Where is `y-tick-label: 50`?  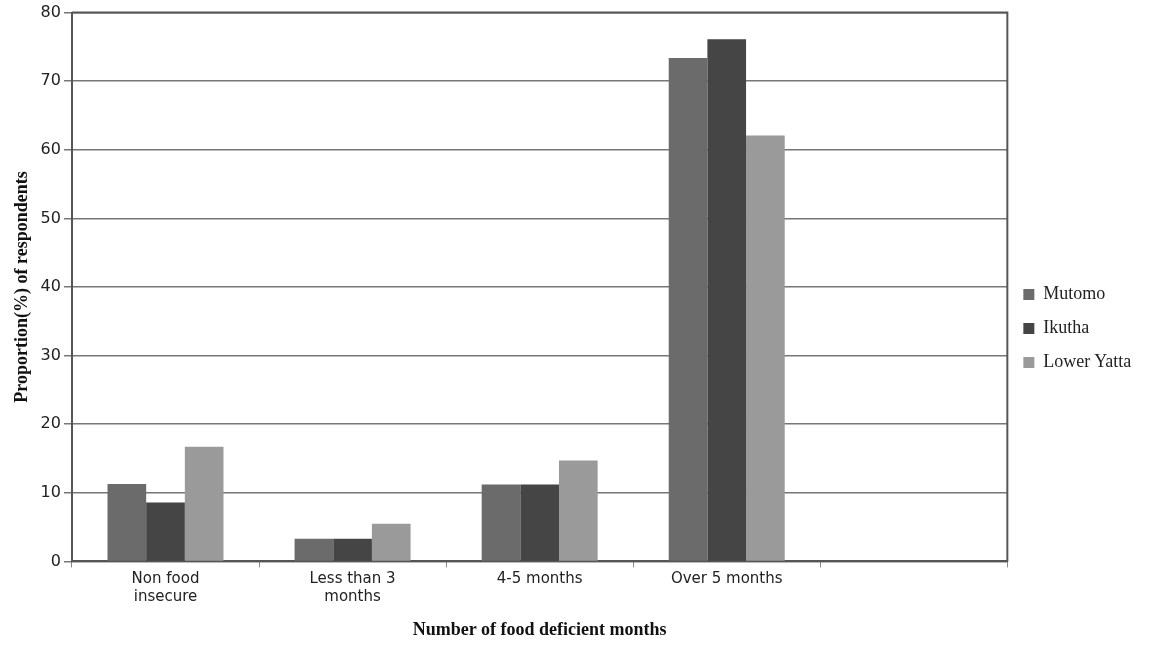
y-tick-label: 50 is located at coordinates (50, 217).